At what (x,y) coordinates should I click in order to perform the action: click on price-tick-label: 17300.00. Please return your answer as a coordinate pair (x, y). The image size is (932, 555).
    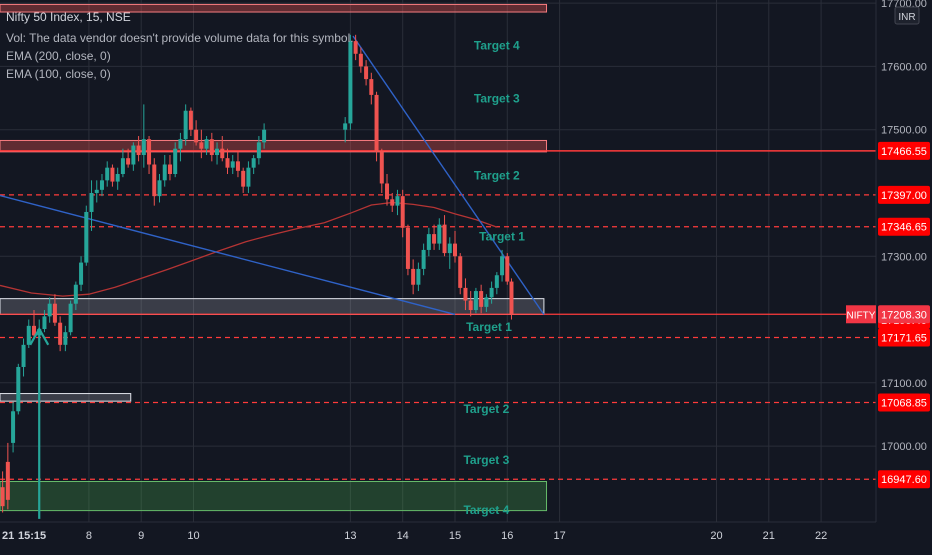
    Looking at the image, I should click on (904, 257).